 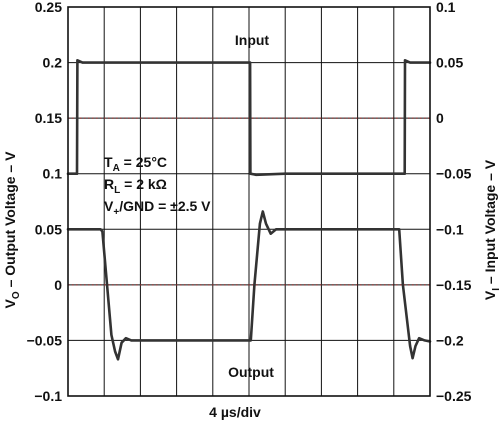 I want to click on right-tick-label: −0.15, so click(x=454, y=285).